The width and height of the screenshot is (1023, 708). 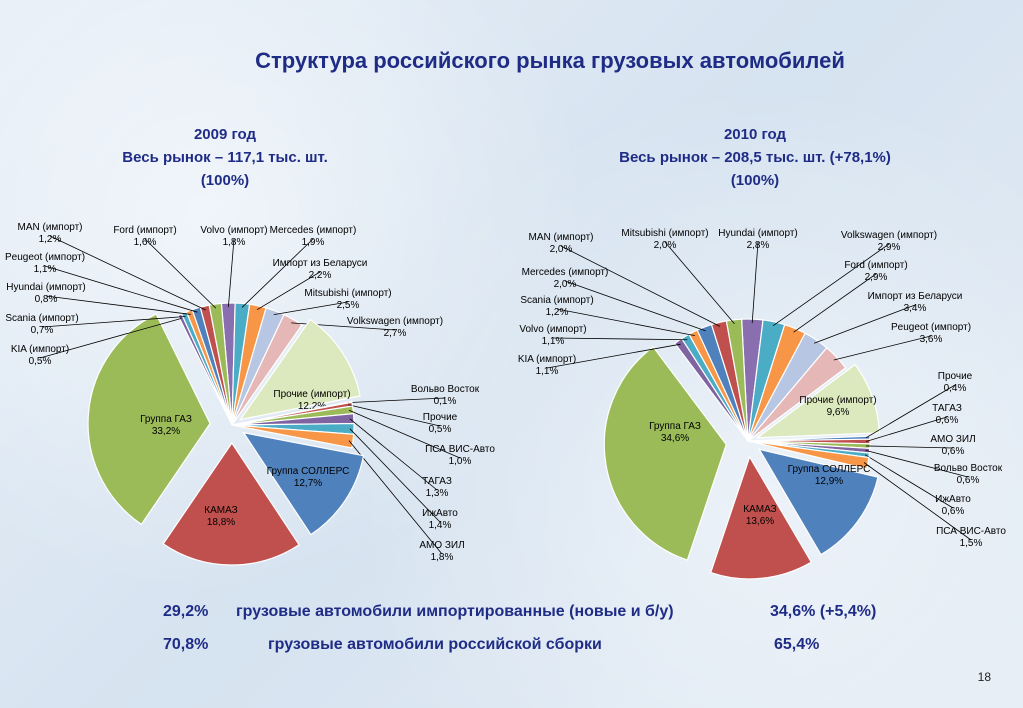 What do you see at coordinates (915, 308) in the screenshot?
I see `slice-label-value: 3,4%` at bounding box center [915, 308].